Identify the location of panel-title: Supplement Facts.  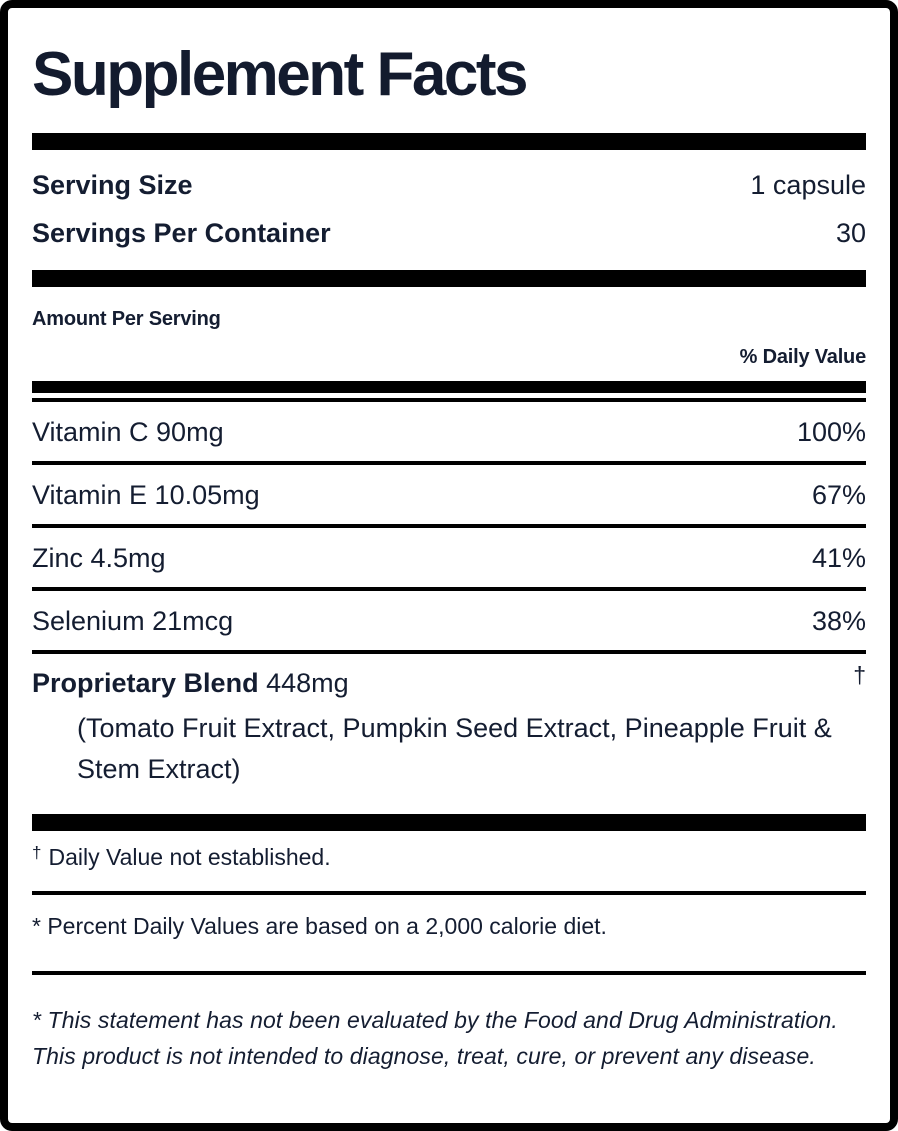
(280, 74).